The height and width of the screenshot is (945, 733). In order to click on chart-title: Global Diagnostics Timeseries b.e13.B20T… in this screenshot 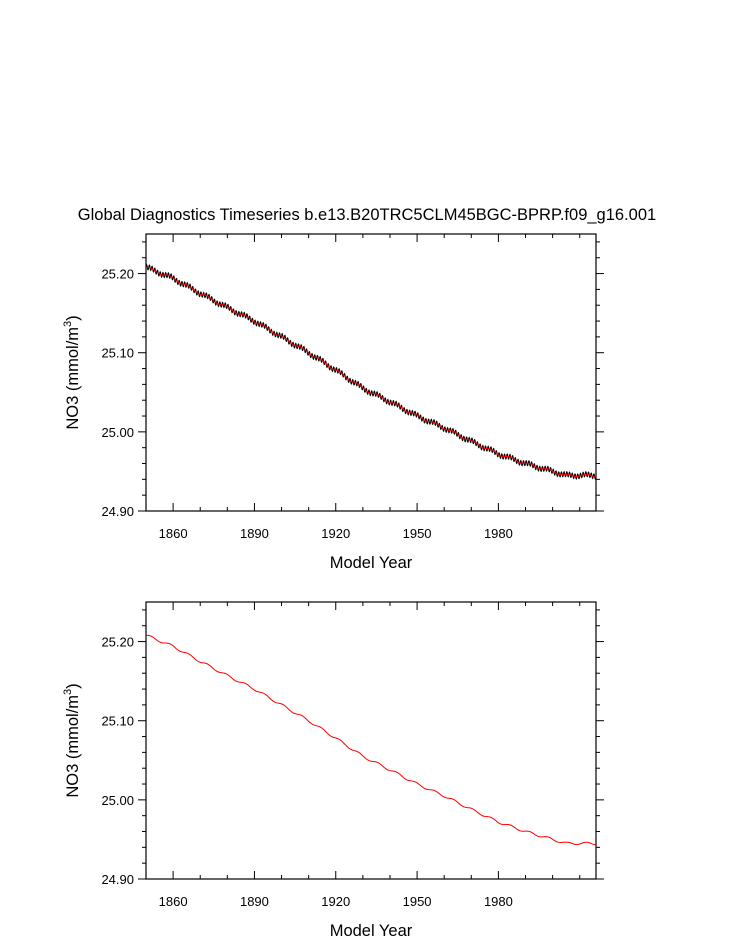, I will do `click(367, 215)`.